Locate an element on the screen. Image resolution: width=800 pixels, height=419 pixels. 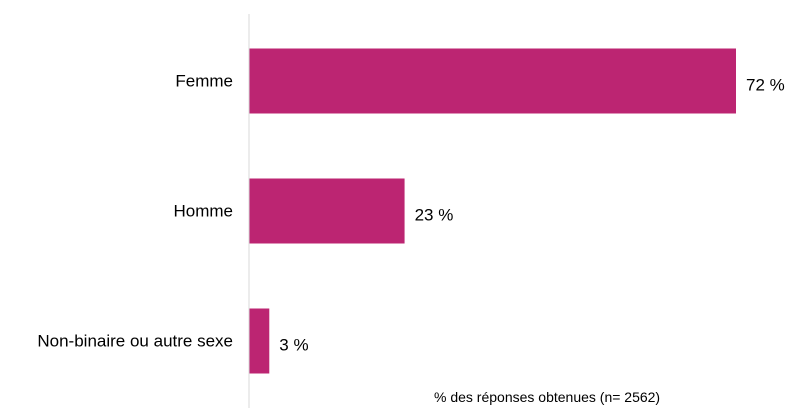
category-label-0: Femme is located at coordinates (204, 81).